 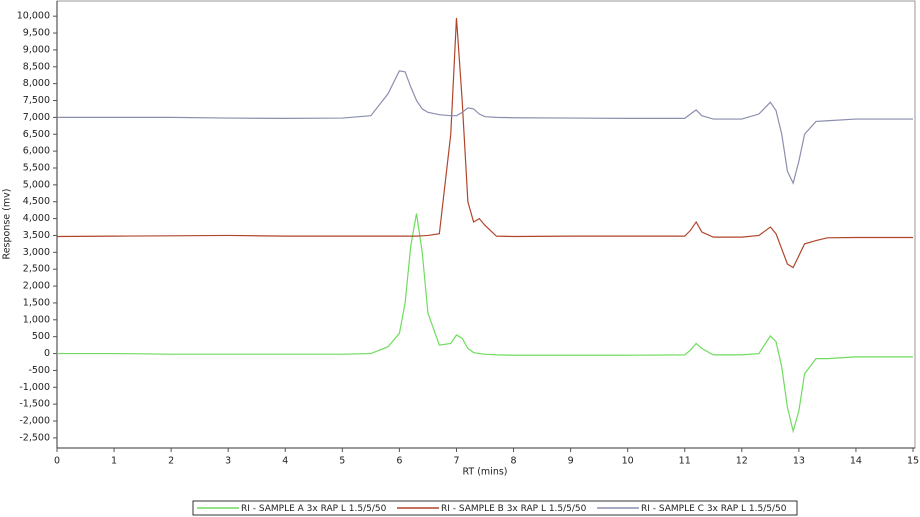 What do you see at coordinates (36, 49) in the screenshot?
I see `y-tick-label: 9,000` at bounding box center [36, 49].